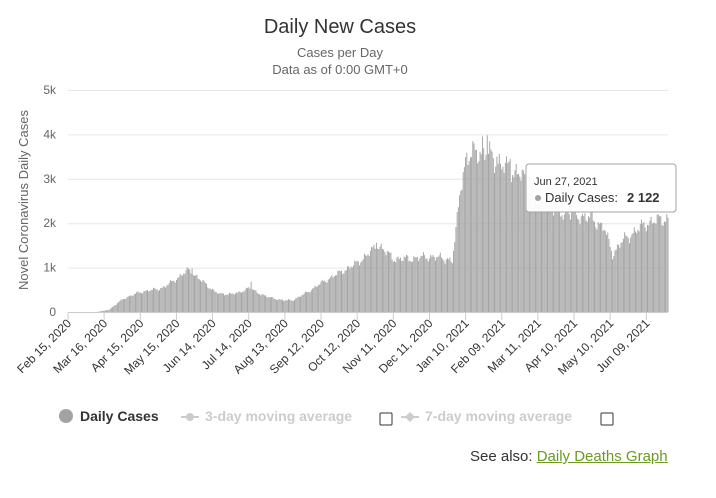  I want to click on legend-checkbox-3-day, so click(386, 419).